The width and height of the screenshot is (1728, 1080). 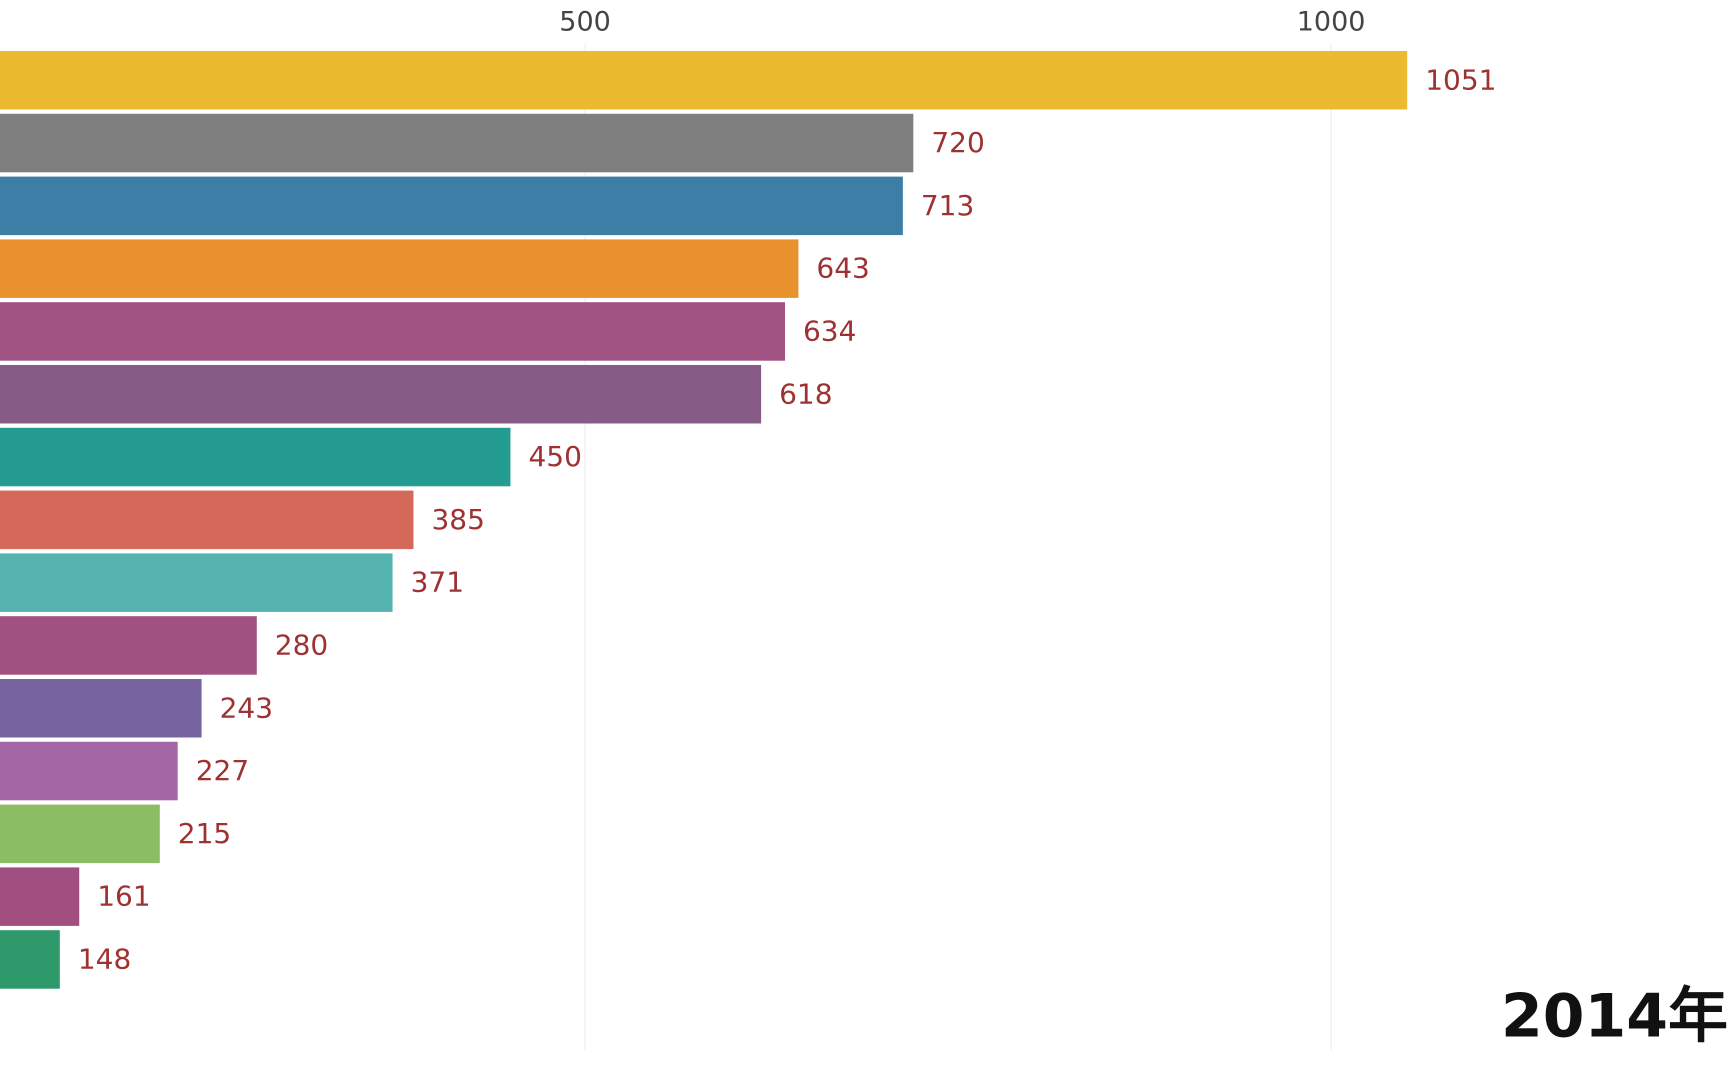 What do you see at coordinates (1331, 22) in the screenshot?
I see `x-tick-label: 1000` at bounding box center [1331, 22].